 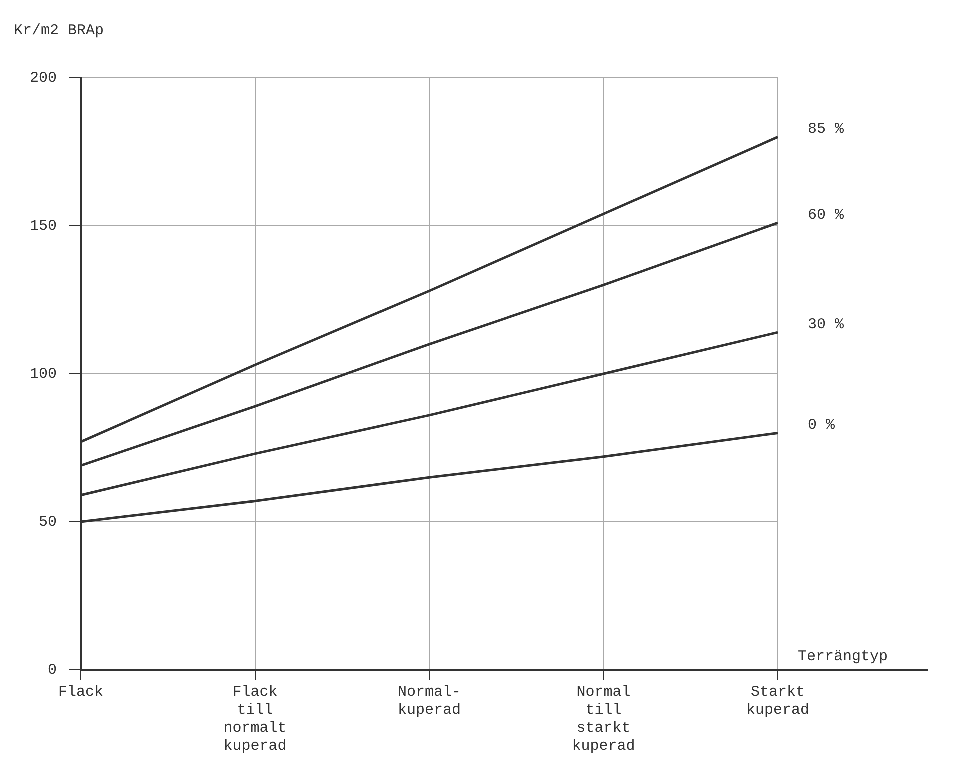 I want to click on y-tick-label: 0, so click(x=53, y=670).